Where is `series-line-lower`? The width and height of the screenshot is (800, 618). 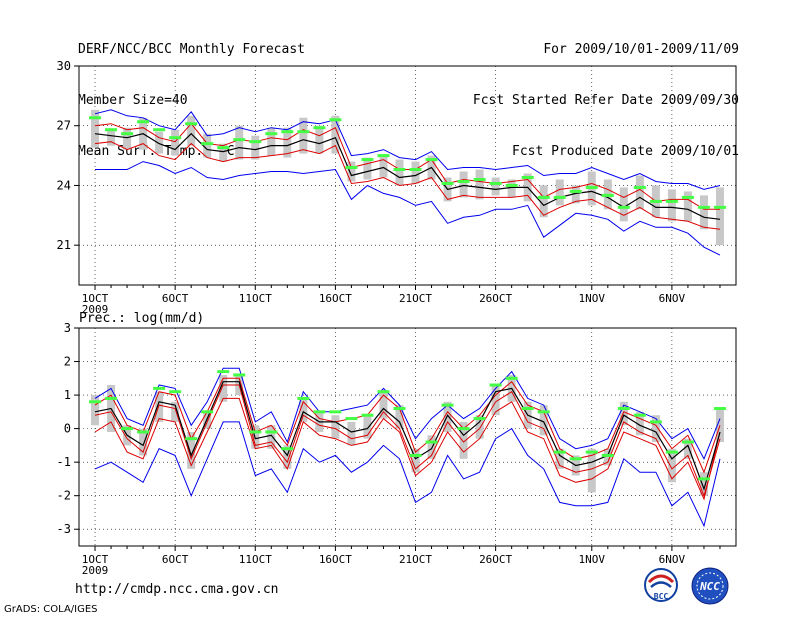
series-line-lower is located at coordinates (407, 185).